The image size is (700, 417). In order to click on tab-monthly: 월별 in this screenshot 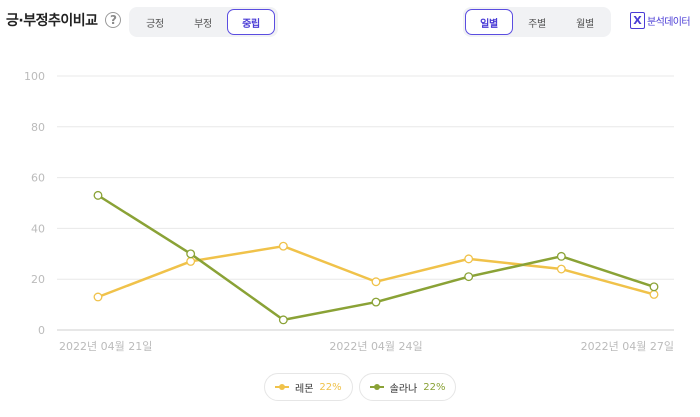, I will do `click(585, 24)`.